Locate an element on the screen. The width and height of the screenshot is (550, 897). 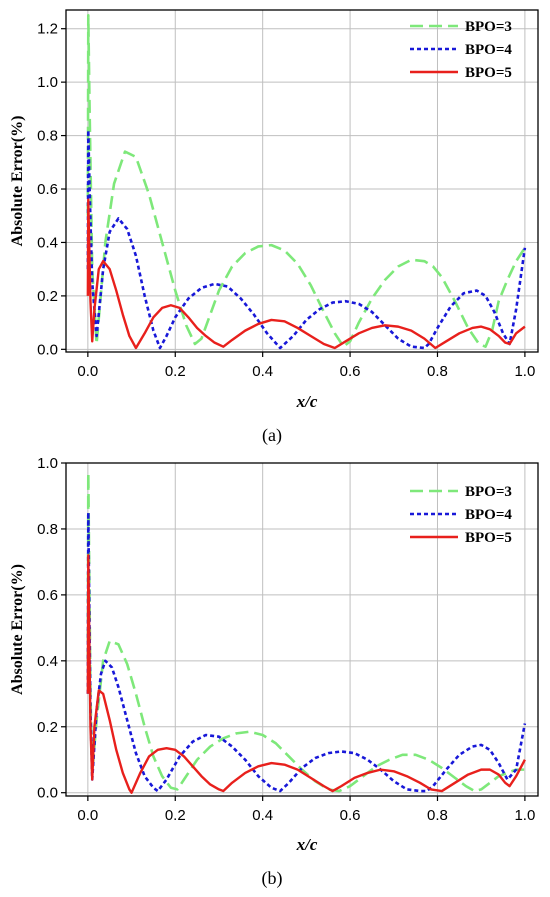
panel-caption: (b) is located at coordinates (272, 878).